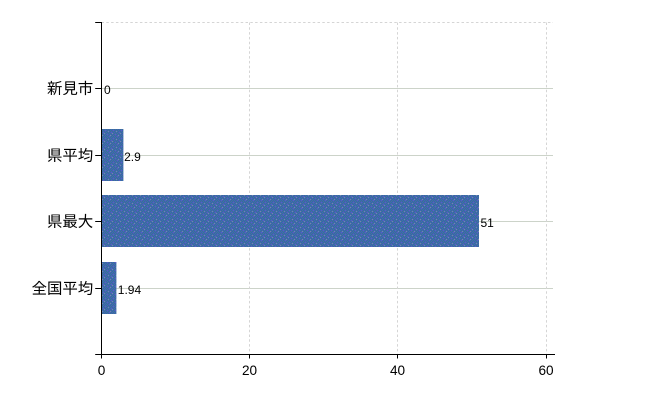 Image resolution: width=650 pixels, height=400 pixels. Describe the element at coordinates (132, 157) in the screenshot. I see `svg-text: 2.9` at that location.